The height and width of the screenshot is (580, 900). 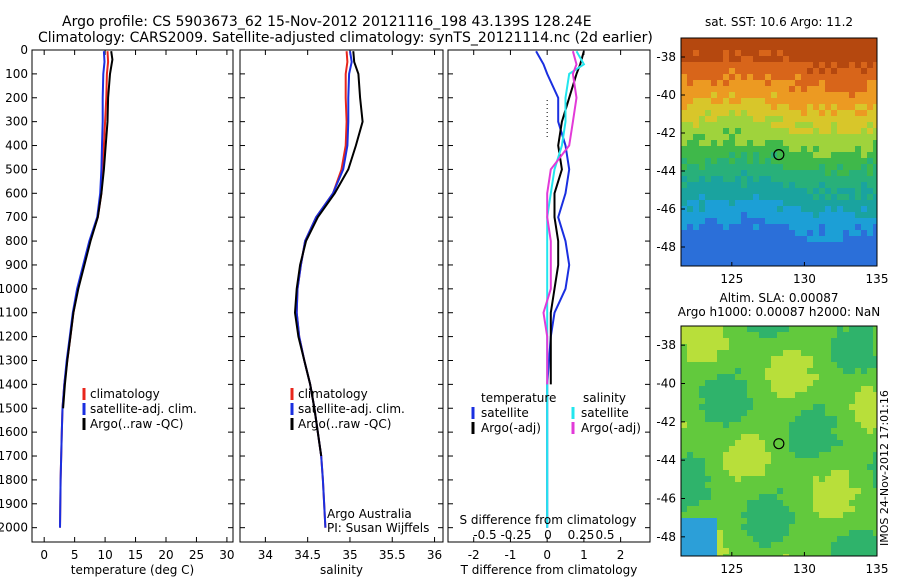 What do you see at coordinates (16, 146) in the screenshot?
I see `y-tick-label: 400` at bounding box center [16, 146].